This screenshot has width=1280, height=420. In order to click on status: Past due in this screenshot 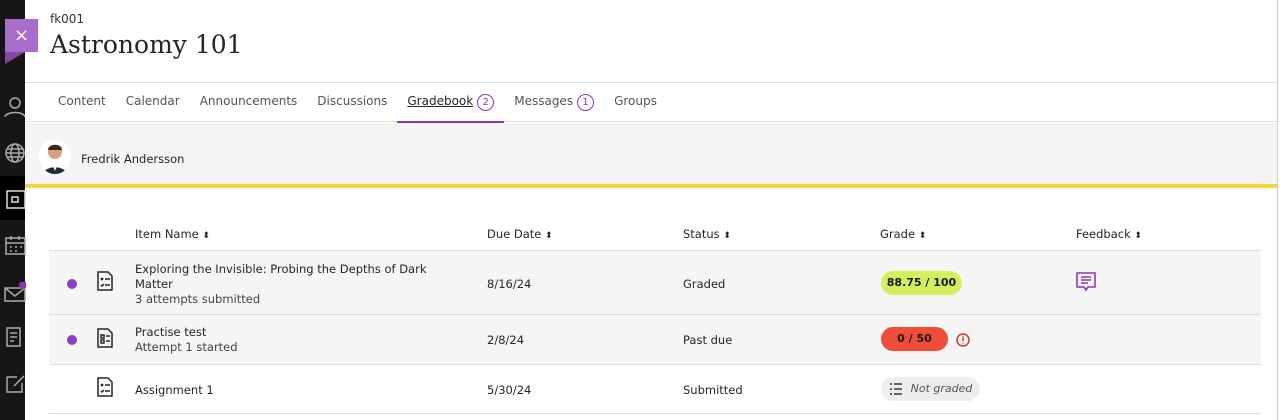, I will do `click(708, 340)`.